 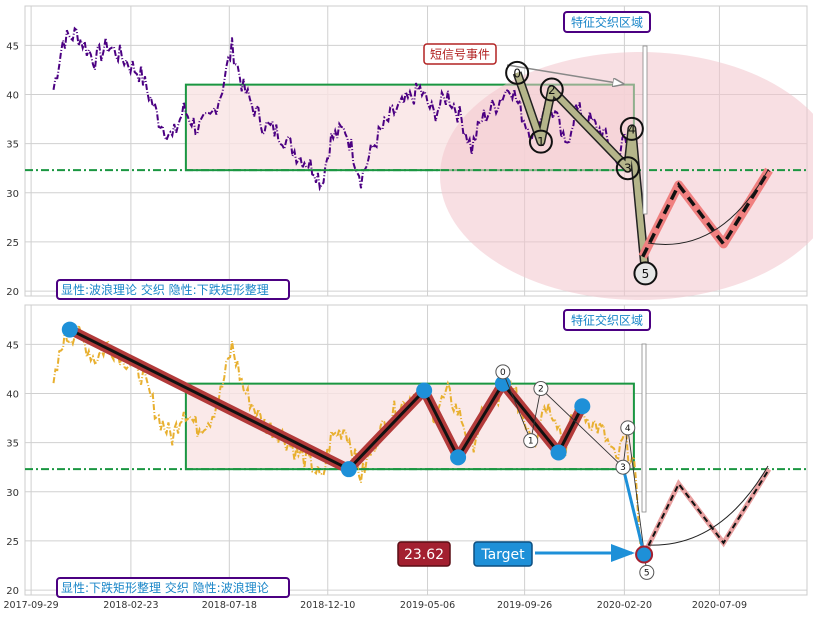 What do you see at coordinates (12, 394) in the screenshot?
I see `bot-ytick-40: 40` at bounding box center [12, 394].